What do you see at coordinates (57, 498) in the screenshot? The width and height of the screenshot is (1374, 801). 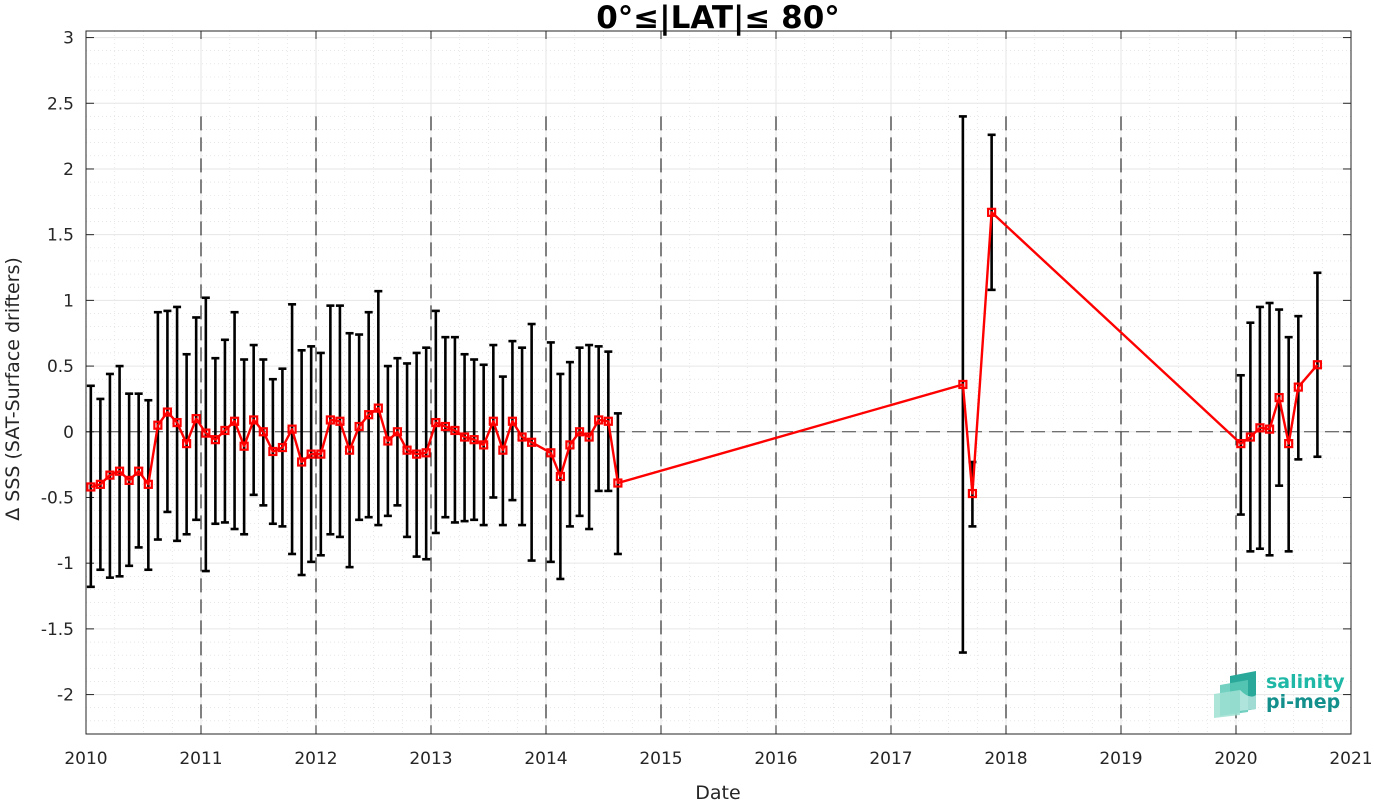 I see `y-tick-label: -0.5` at bounding box center [57, 498].